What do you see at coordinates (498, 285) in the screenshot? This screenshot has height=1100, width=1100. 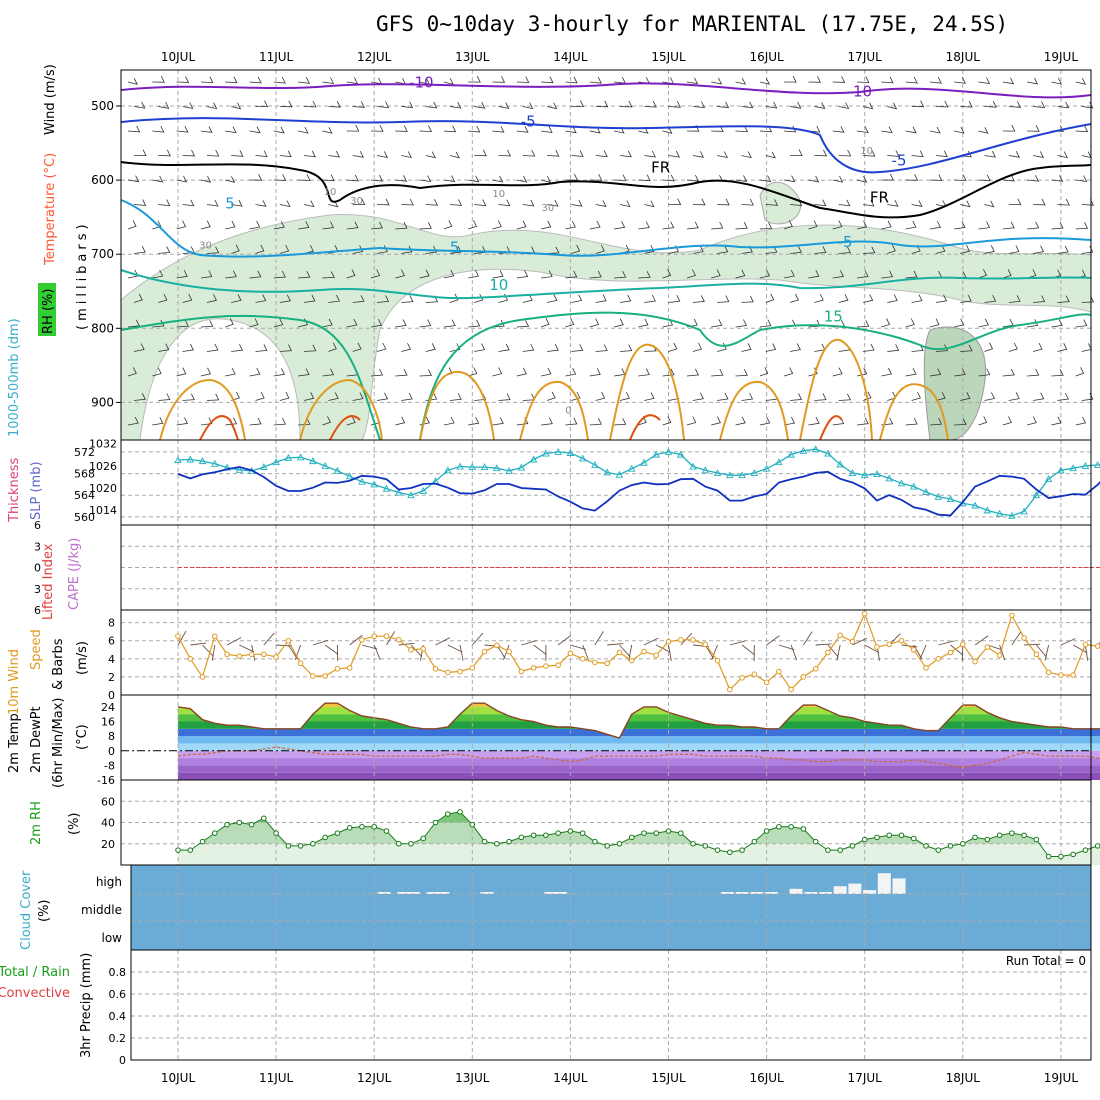 I see `contour-label: 10` at bounding box center [498, 285].